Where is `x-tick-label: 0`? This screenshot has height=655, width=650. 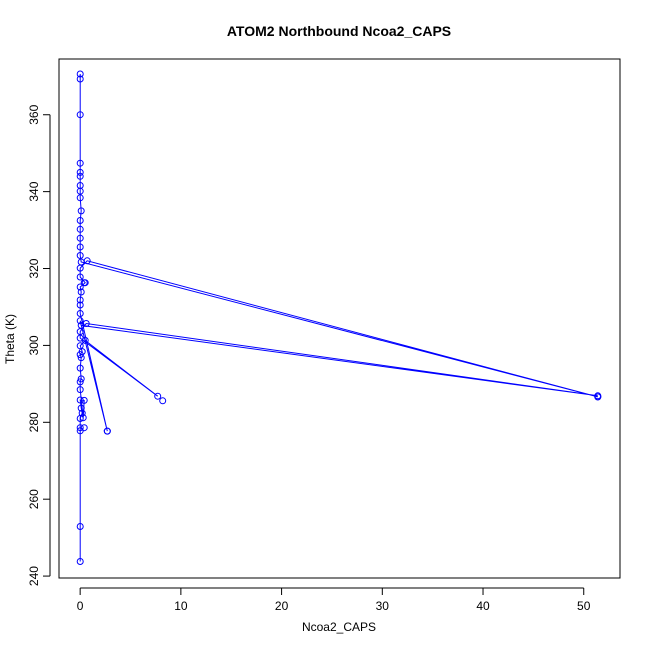
x-tick-label: 0 is located at coordinates (80, 606).